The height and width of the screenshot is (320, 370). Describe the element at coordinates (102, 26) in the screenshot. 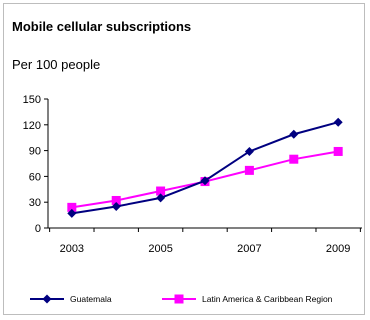

I see `chart-title: Mobile cellular subscriptions` at that location.